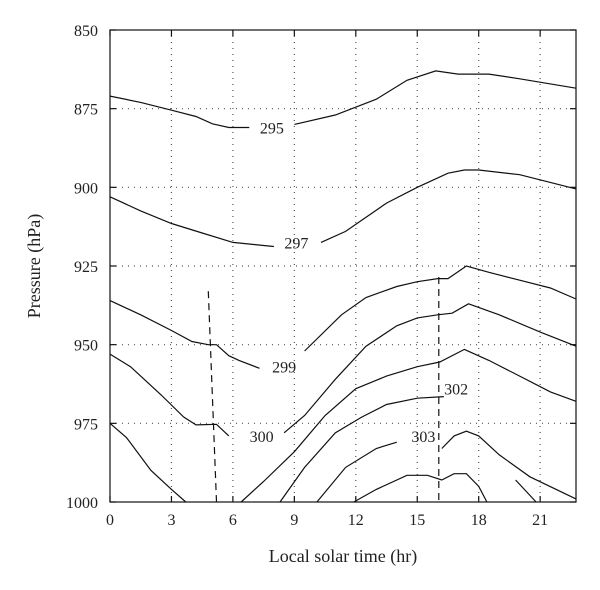 The image size is (600, 590). I want to click on y-tick-label: 925, so click(86, 267).